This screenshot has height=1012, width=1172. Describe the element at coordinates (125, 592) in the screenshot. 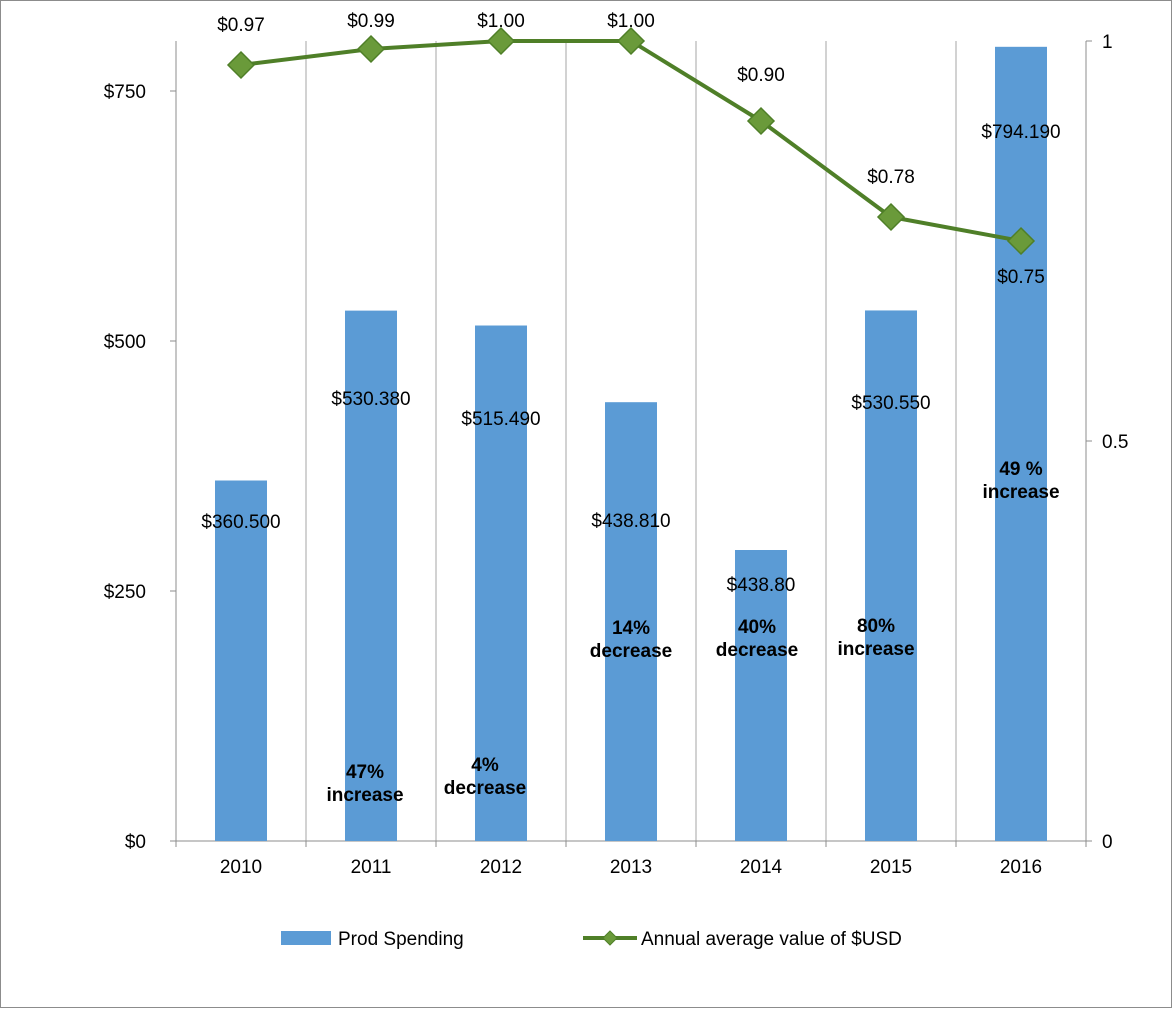

I see `left-axis-tick-label: $250` at that location.